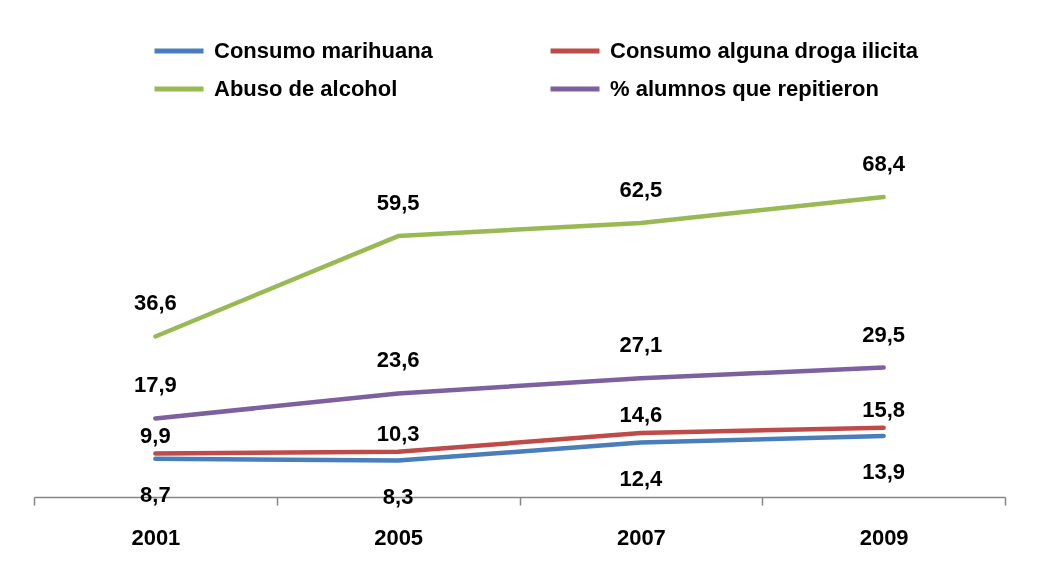 The image size is (1041, 578). What do you see at coordinates (884, 164) in the screenshot?
I see `data-label: 68,4` at bounding box center [884, 164].